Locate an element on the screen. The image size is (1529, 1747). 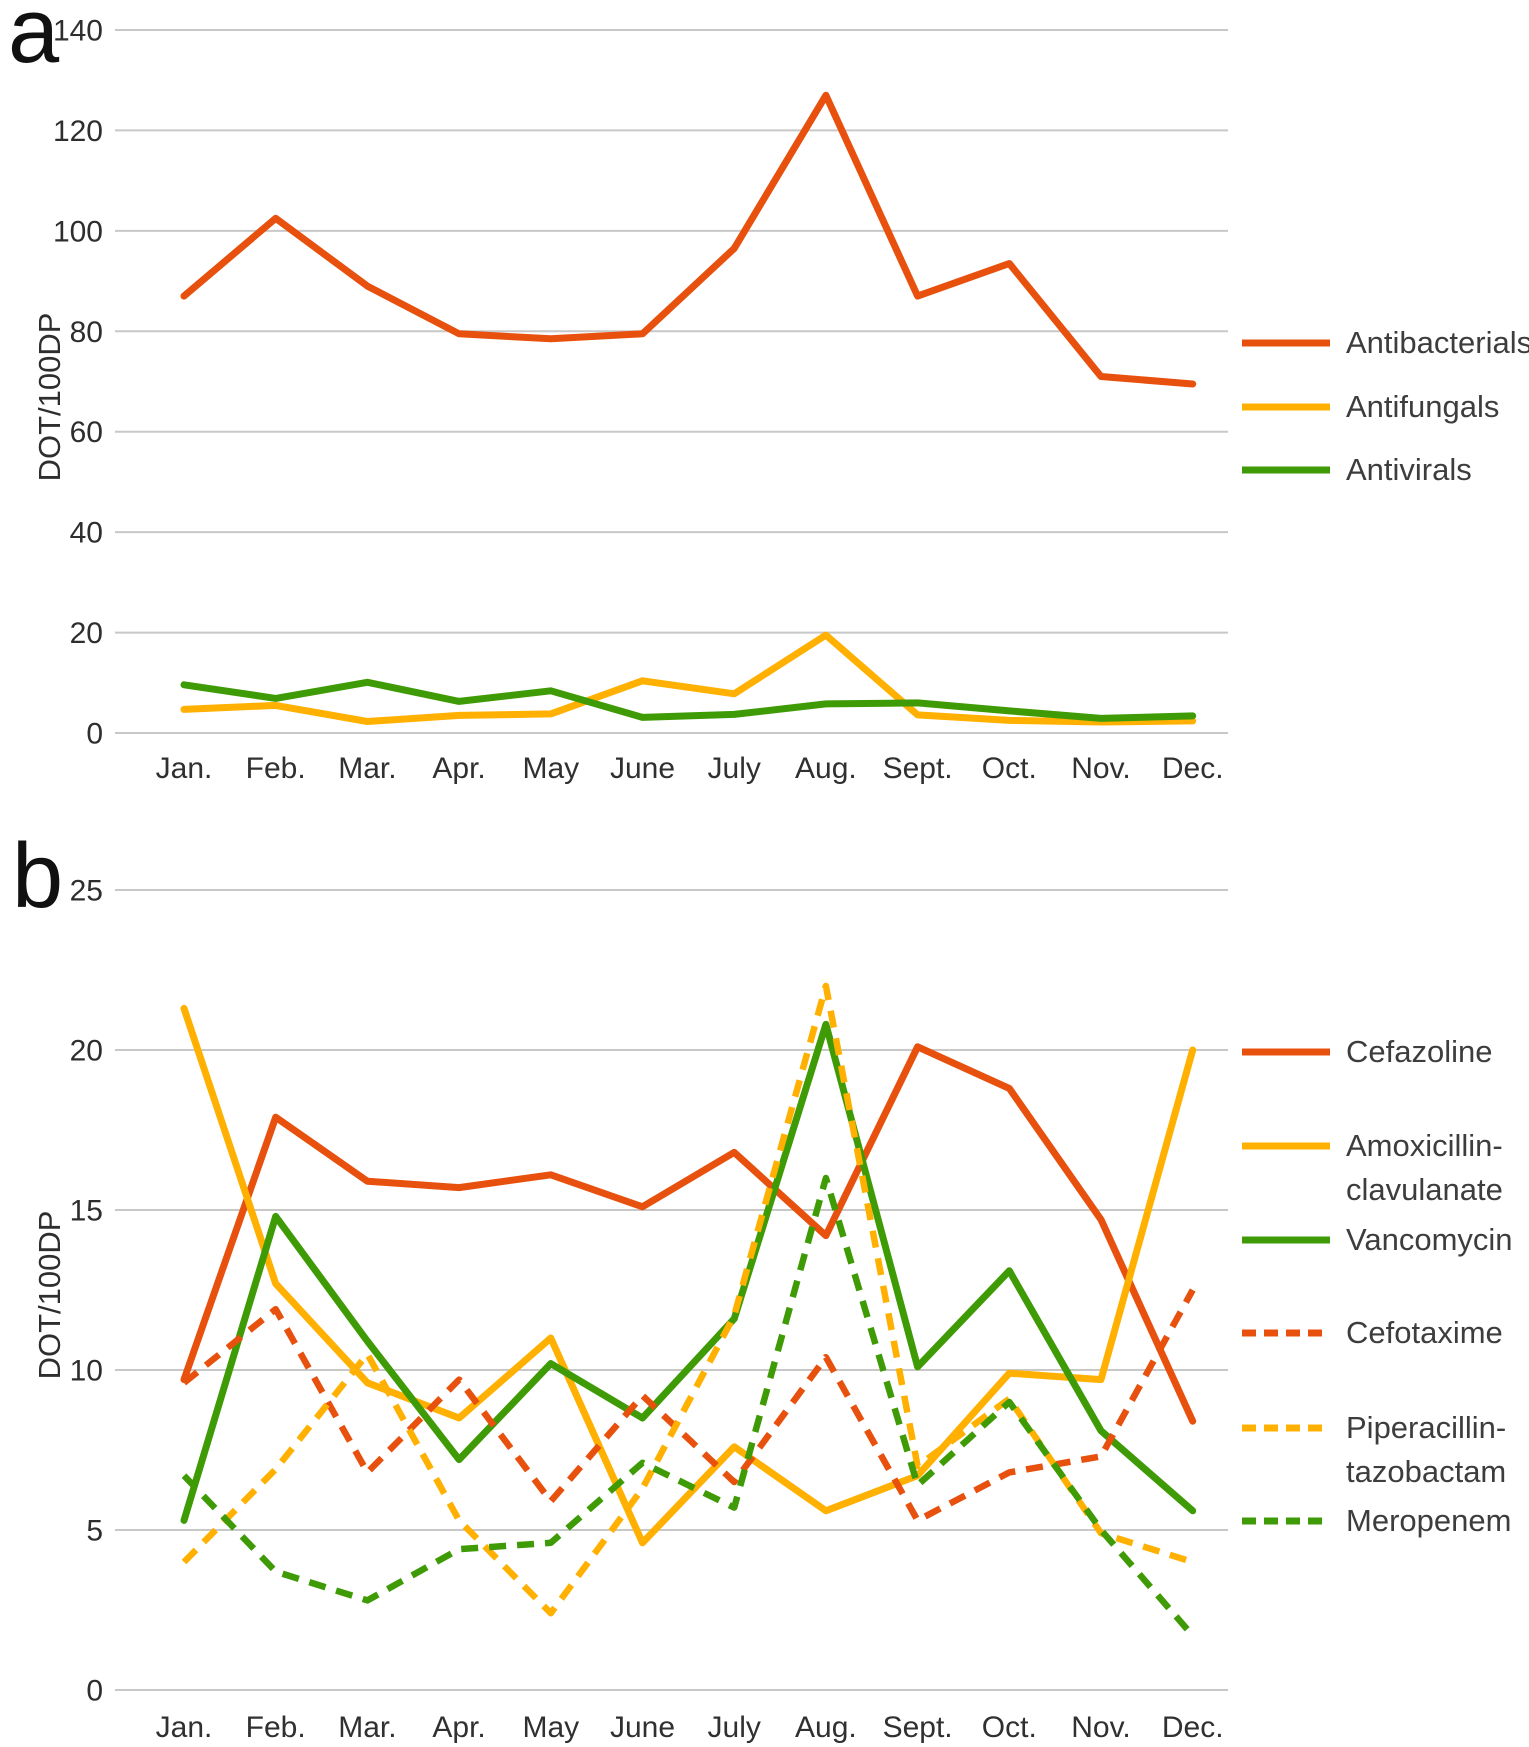
legend-label: Meropenem is located at coordinates (1429, 1520).